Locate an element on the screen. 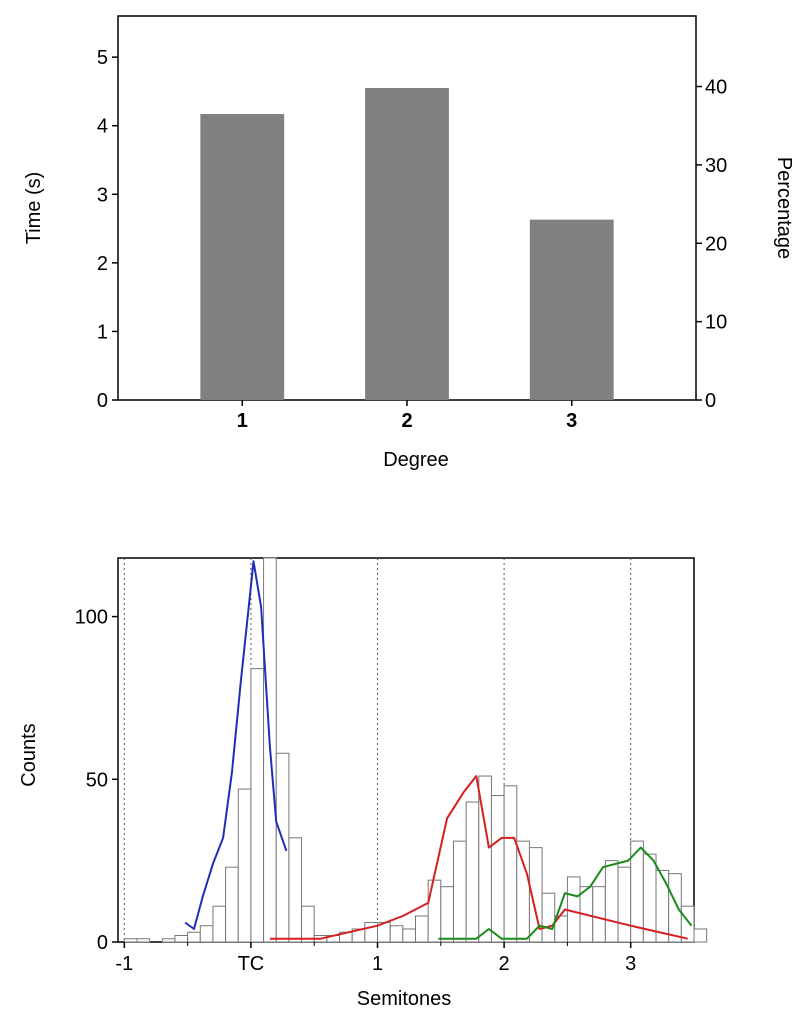 The width and height of the screenshot is (801, 1014). y2-tick-label: 20 is located at coordinates (716, 244).